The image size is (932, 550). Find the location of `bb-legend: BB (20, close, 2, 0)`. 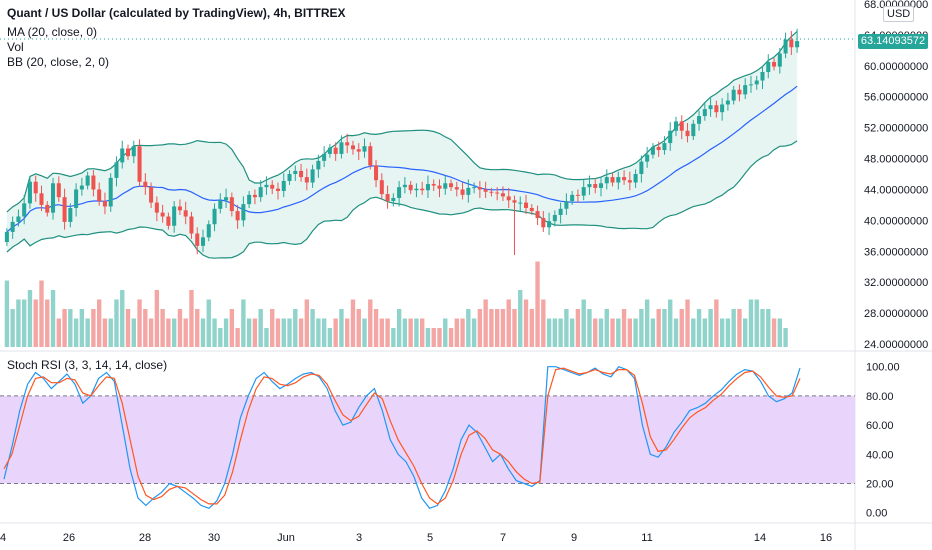

bb-legend: BB (20, close, 2, 0) is located at coordinates (58, 62).